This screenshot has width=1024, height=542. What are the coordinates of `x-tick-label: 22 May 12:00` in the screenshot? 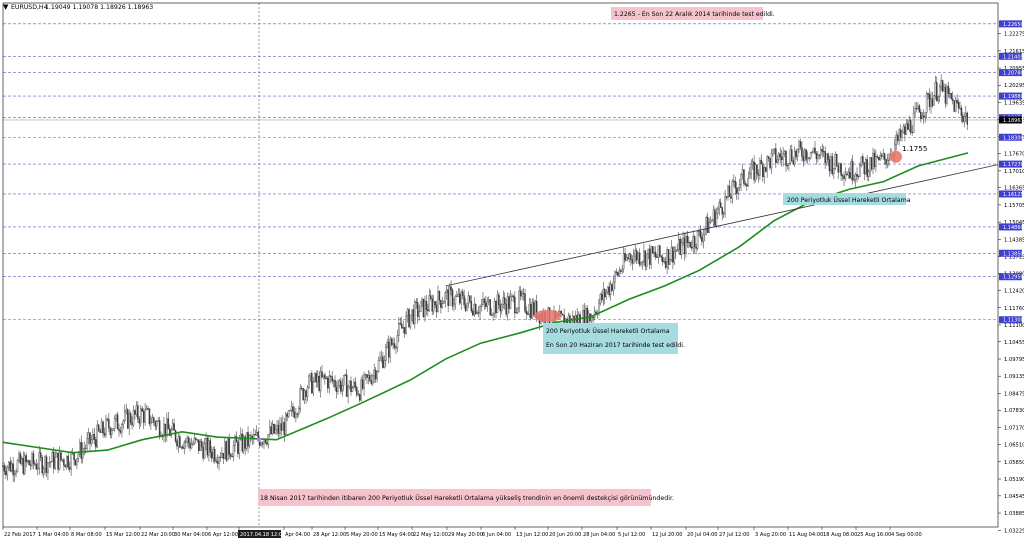 It's located at (430, 535).